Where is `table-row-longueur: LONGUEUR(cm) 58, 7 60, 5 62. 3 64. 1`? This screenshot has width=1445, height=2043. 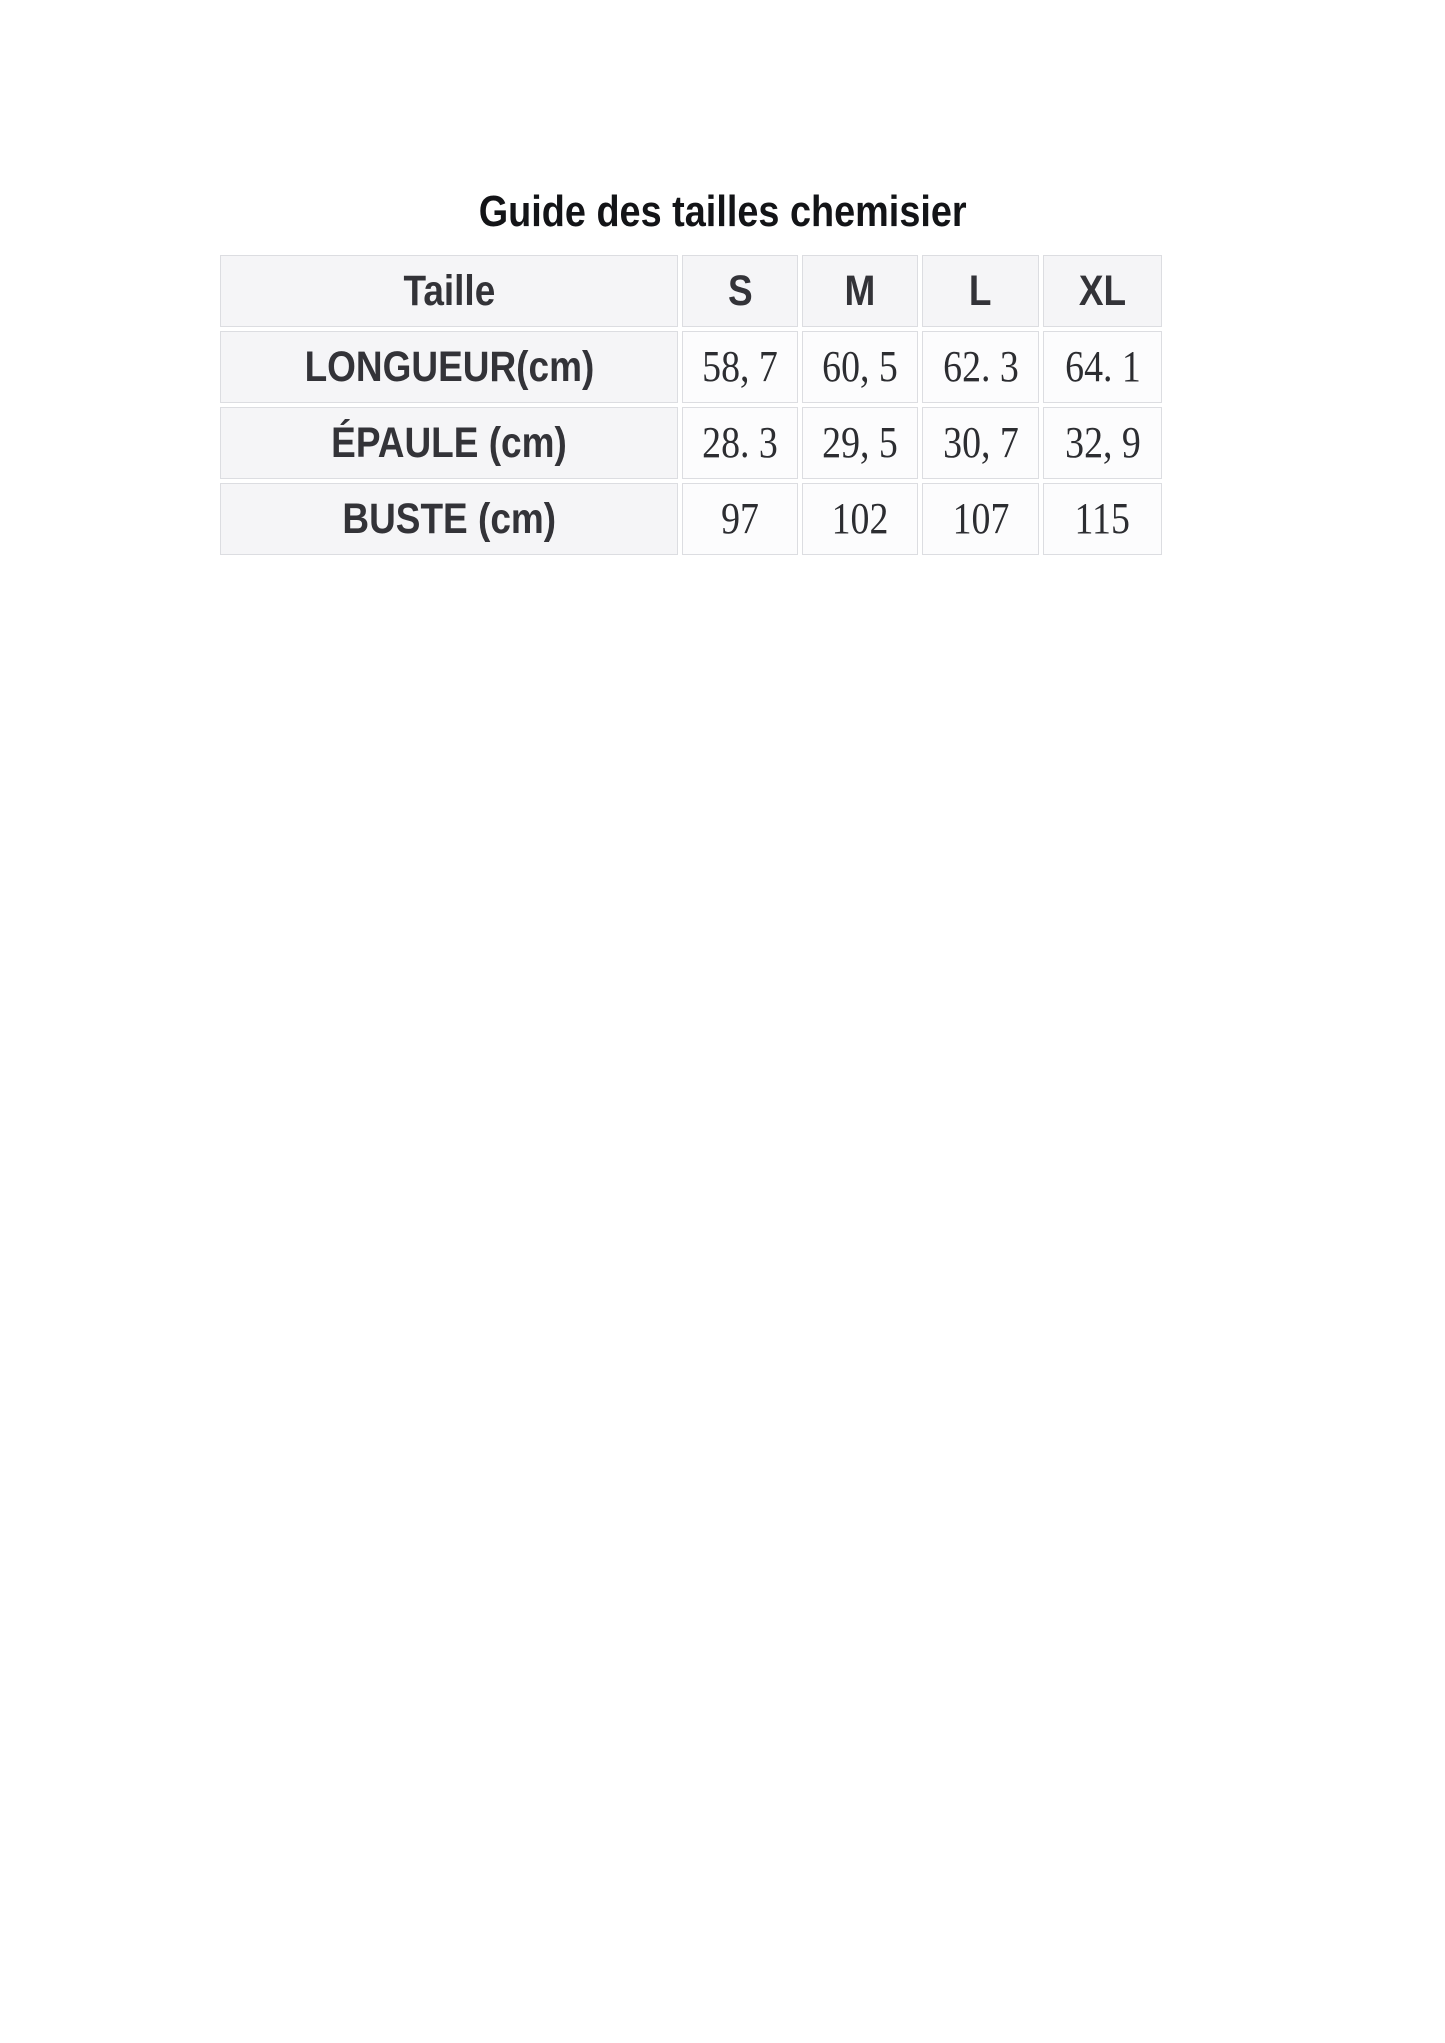
table-row-longueur: LONGUEUR(cm) 58, 7 60, 5 62. 3 64. 1 is located at coordinates (691, 367).